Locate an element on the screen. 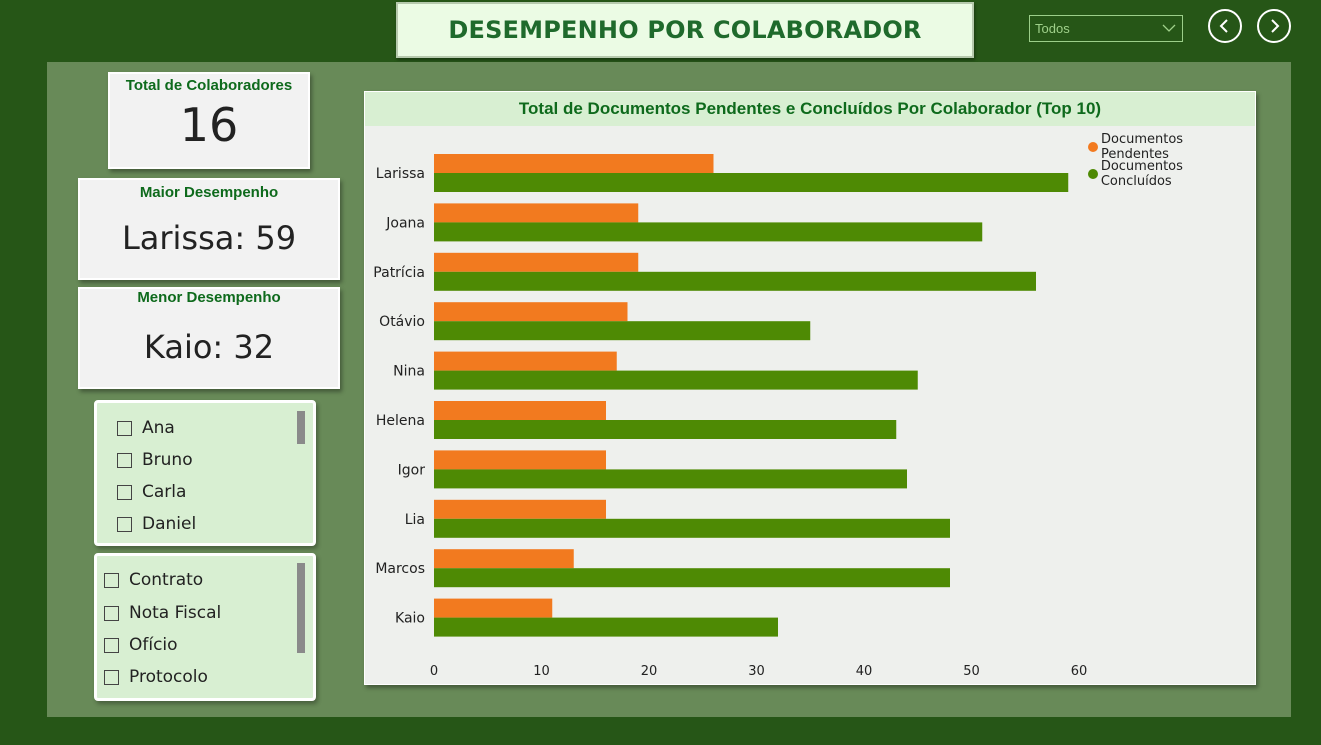 This screenshot has height=745, width=1321. x-tick-label: 20 is located at coordinates (649, 671).